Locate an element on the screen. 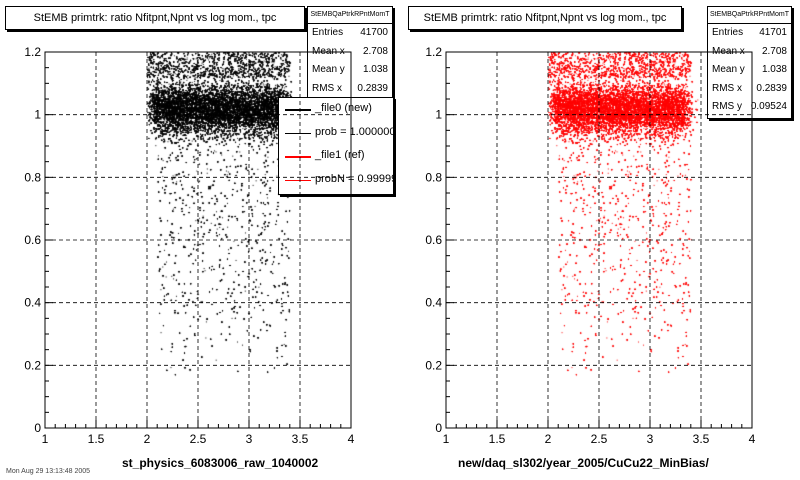 Image resolution: width=800 pixels, height=480 pixels. right-stats-value: 1.038 is located at coordinates (774, 69).